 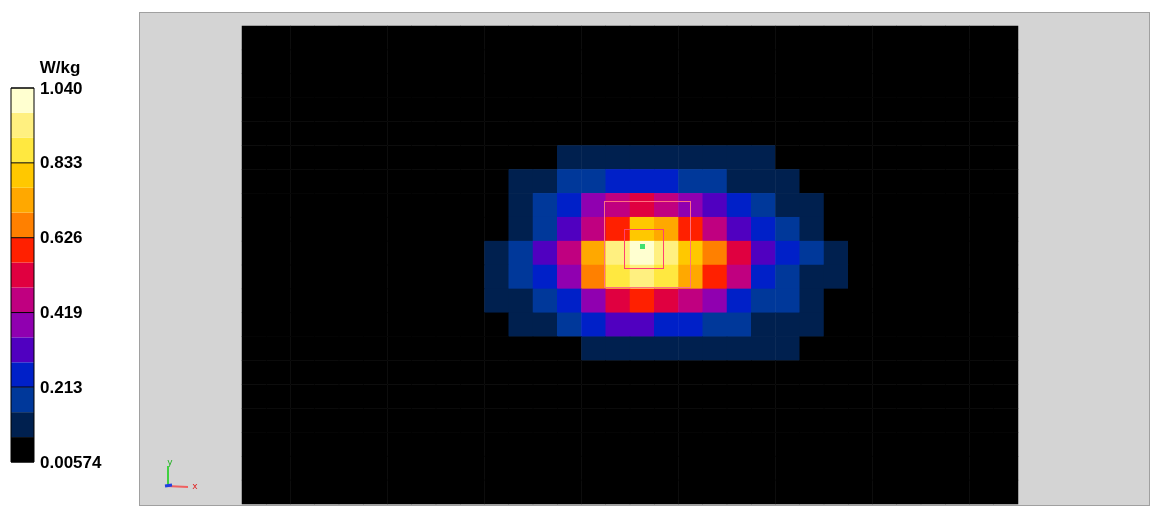 What do you see at coordinates (61, 238) in the screenshot?
I see `color-bar-label: 0.626` at bounding box center [61, 238].